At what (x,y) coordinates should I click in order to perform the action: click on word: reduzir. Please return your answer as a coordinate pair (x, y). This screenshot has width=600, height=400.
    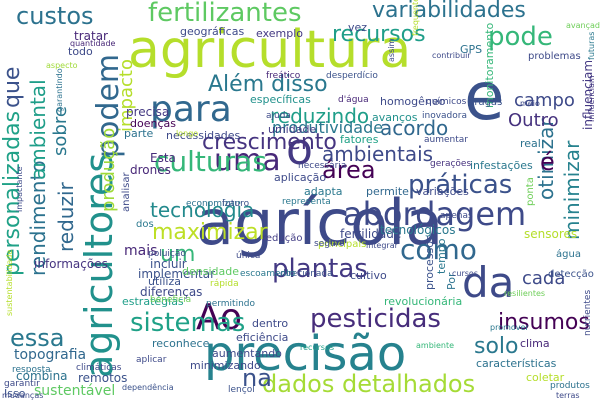
    Looking at the image, I should click on (66, 217).